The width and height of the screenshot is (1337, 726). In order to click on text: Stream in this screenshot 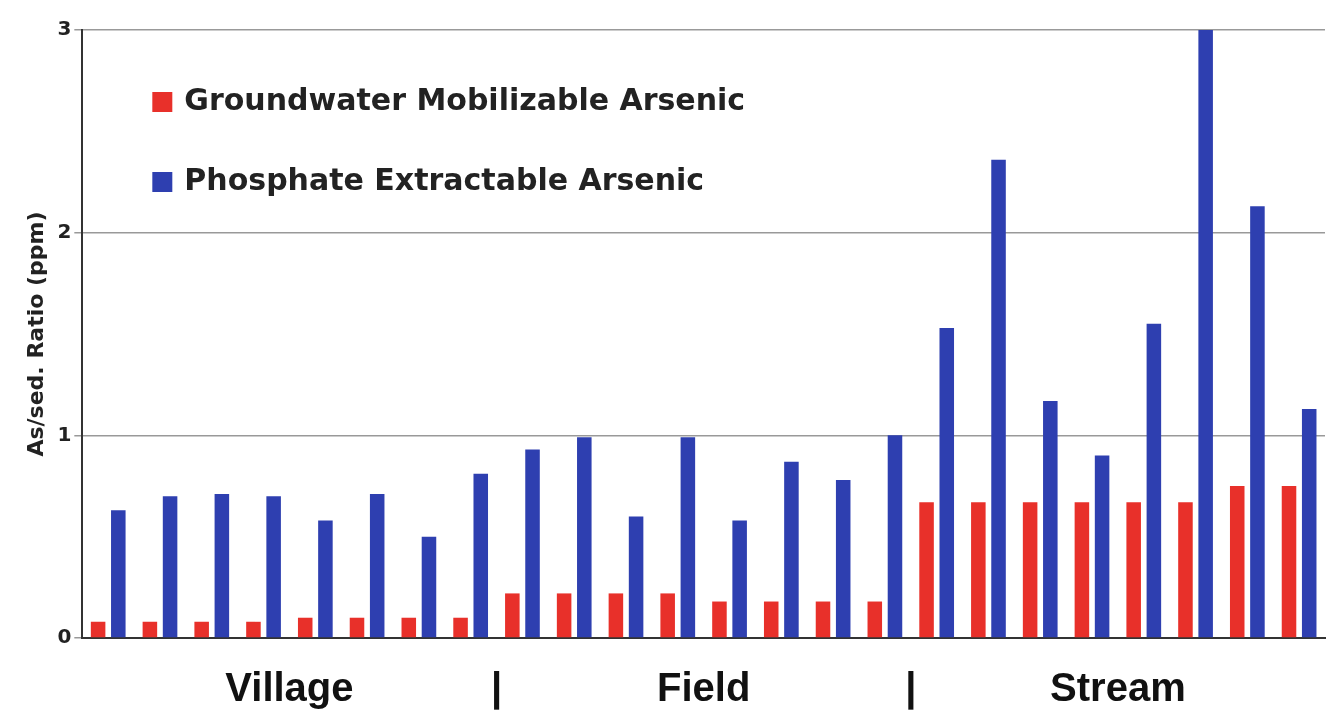, I will do `click(1118, 687)`.